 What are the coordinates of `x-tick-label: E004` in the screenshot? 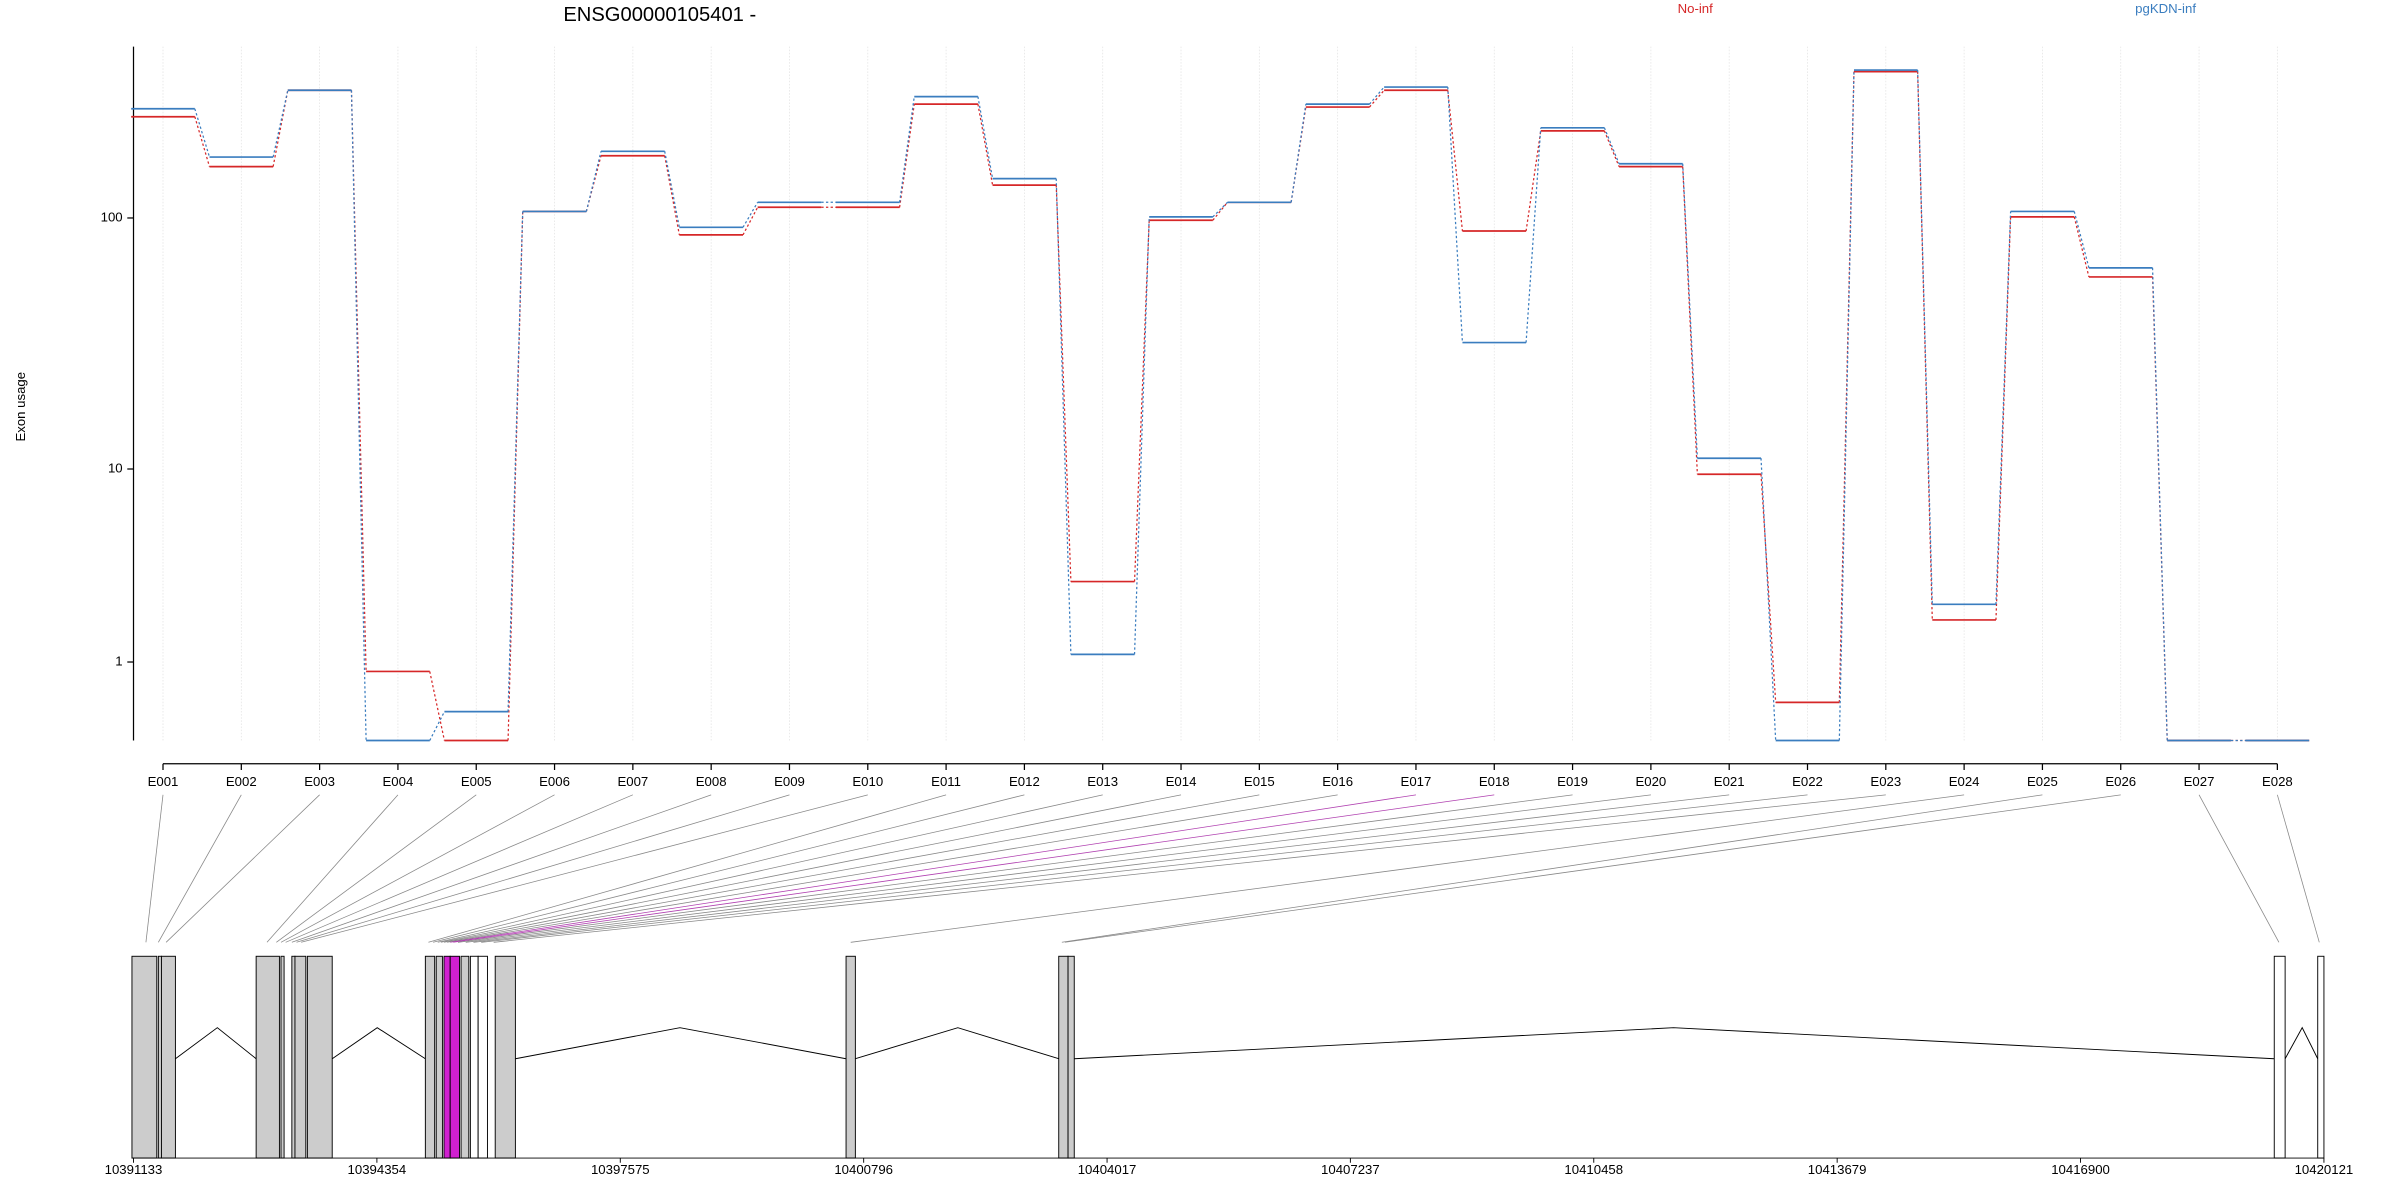 It's located at (398, 781).